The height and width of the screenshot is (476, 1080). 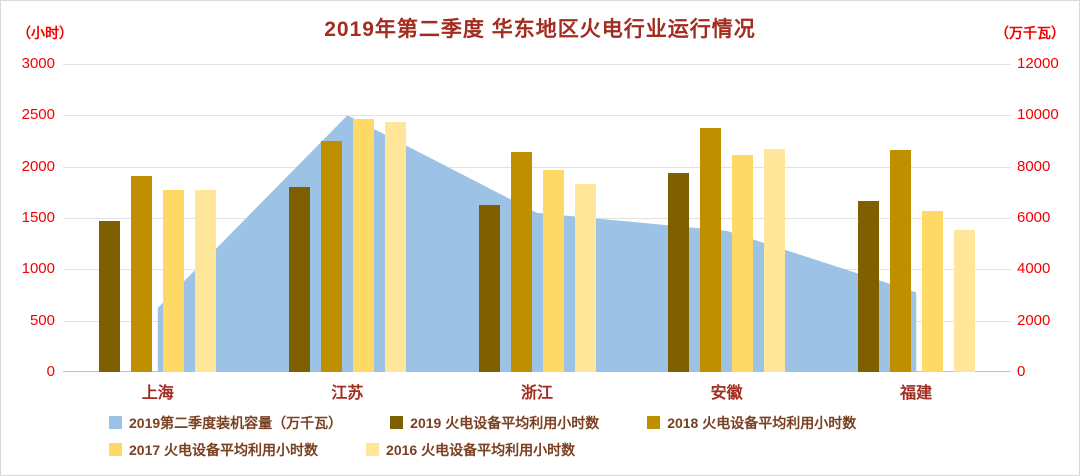 What do you see at coordinates (1038, 115) in the screenshot?
I see `right-tick-label: 10000` at bounding box center [1038, 115].